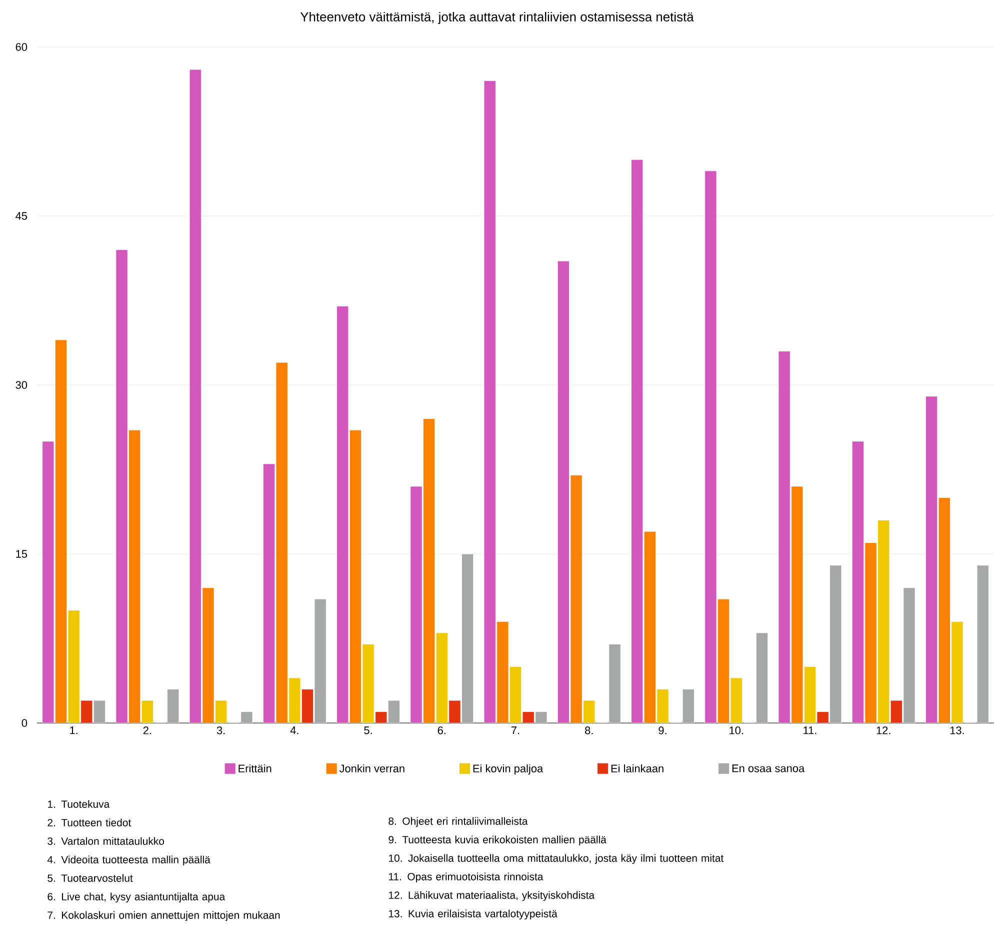 This screenshot has height=939, width=994. What do you see at coordinates (147, 730) in the screenshot?
I see `x-tick-label: 2.` at bounding box center [147, 730].